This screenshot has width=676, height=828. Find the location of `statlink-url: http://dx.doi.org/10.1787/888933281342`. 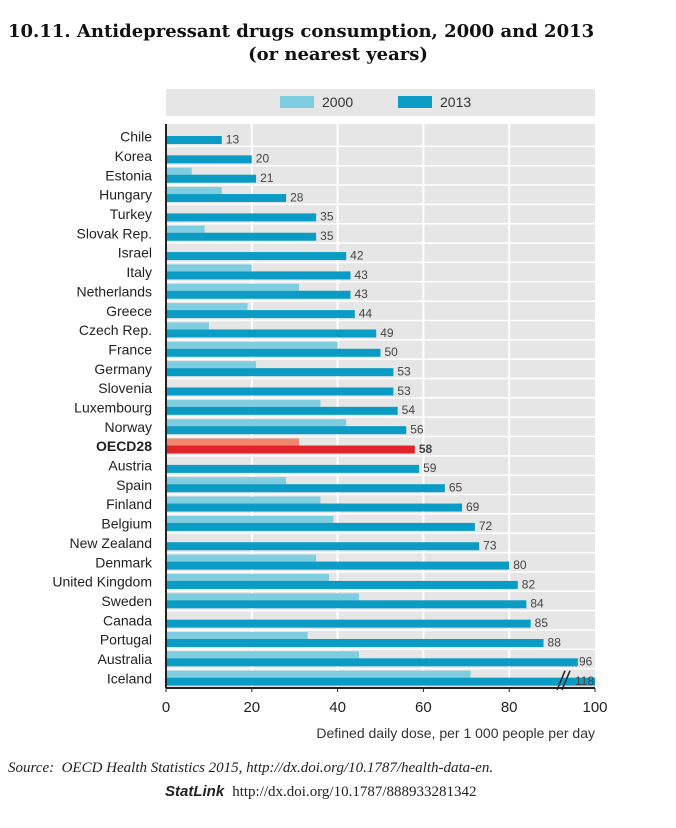

statlink-url: http://dx.doi.org/10.1787/888933281342 is located at coordinates (354, 792).